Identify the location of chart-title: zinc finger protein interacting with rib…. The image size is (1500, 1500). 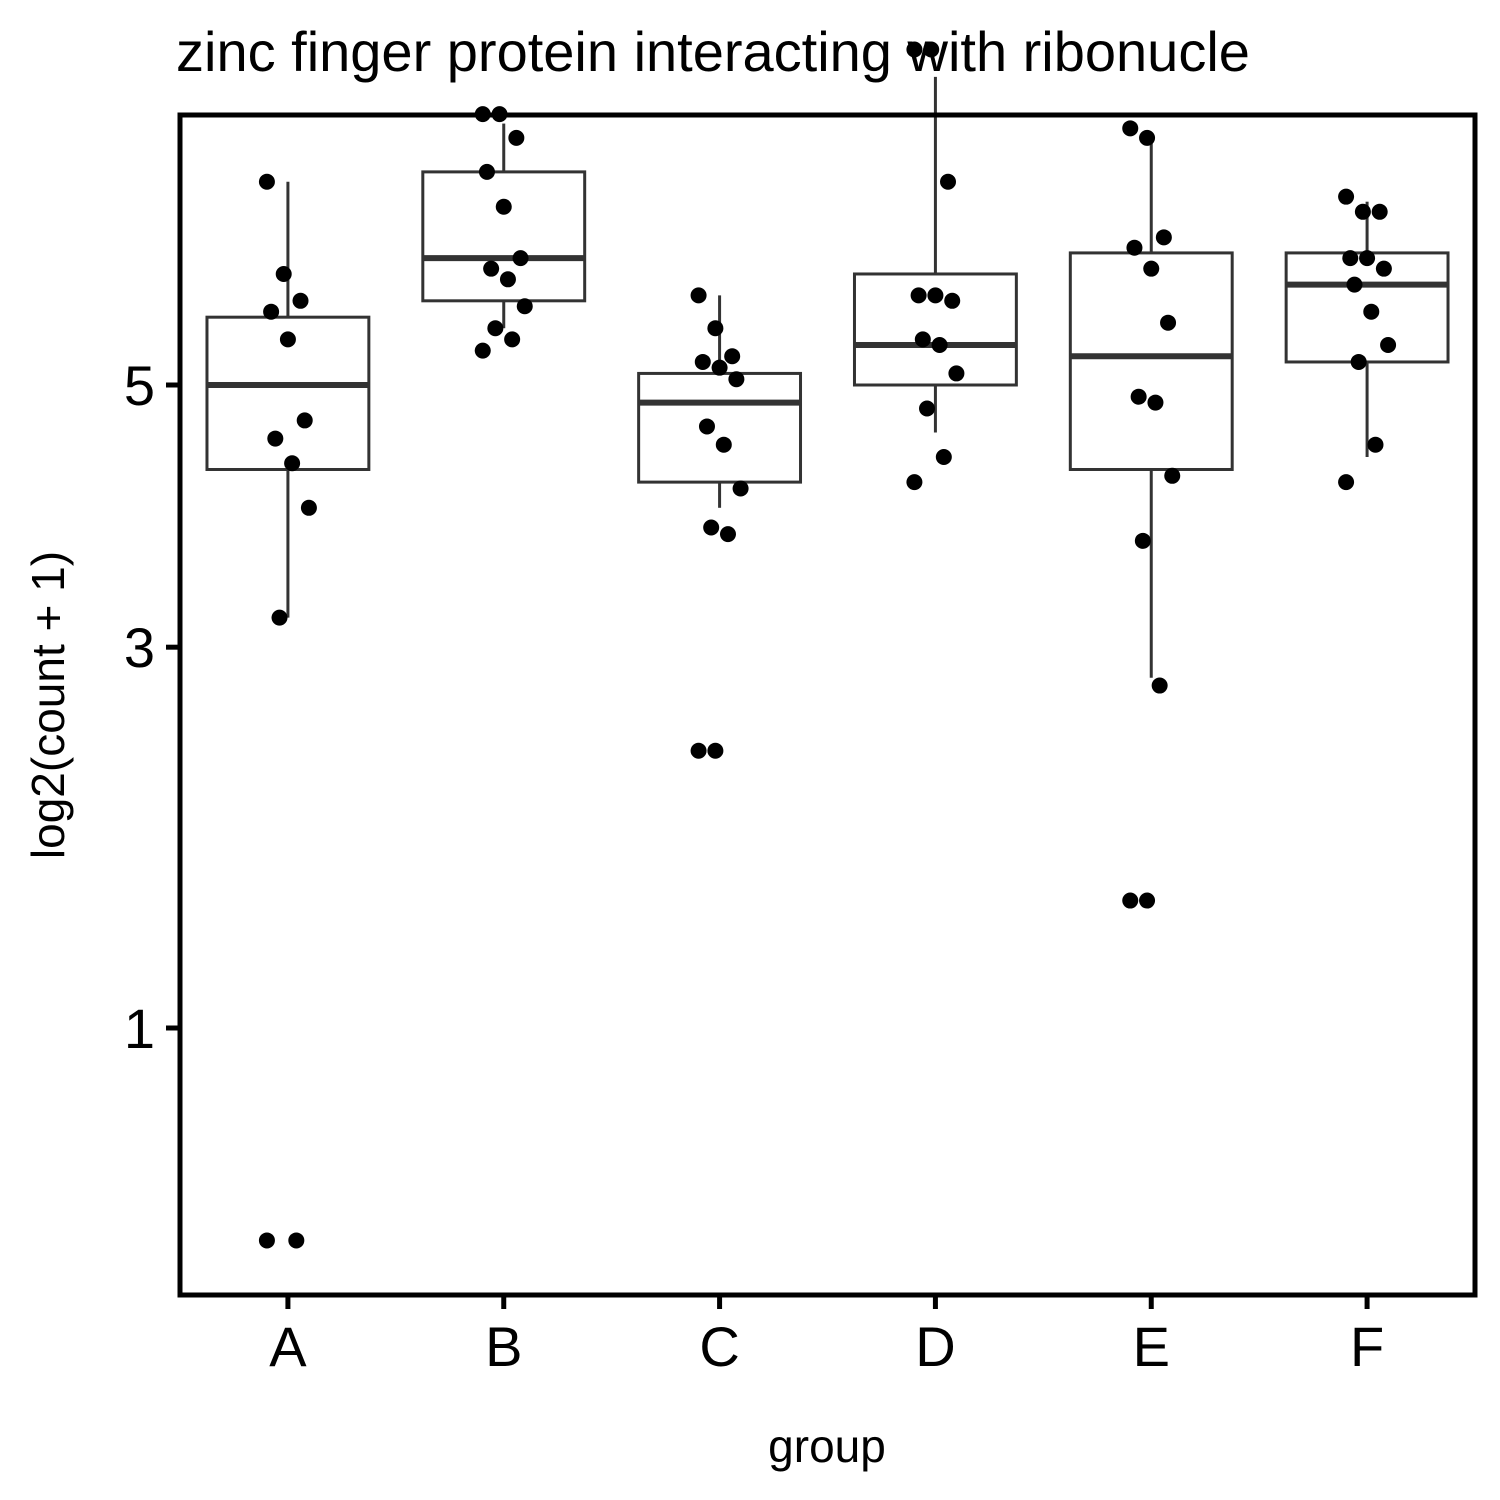
(713, 51).